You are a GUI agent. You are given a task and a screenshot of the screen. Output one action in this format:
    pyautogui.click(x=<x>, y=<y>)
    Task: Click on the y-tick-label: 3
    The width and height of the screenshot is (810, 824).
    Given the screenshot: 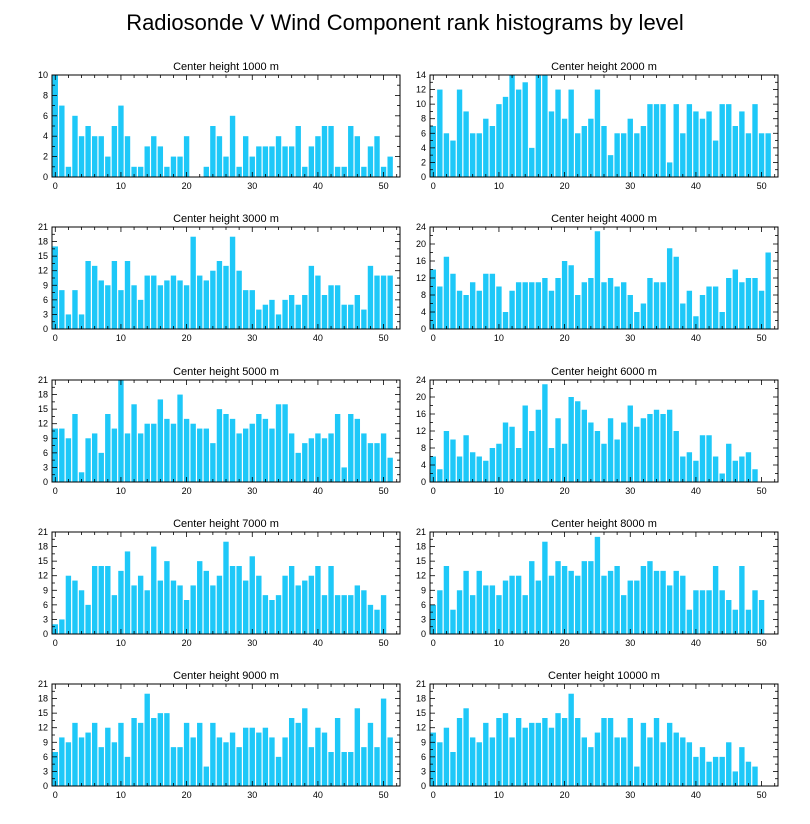 What is the action you would take?
    pyautogui.click(x=423, y=771)
    